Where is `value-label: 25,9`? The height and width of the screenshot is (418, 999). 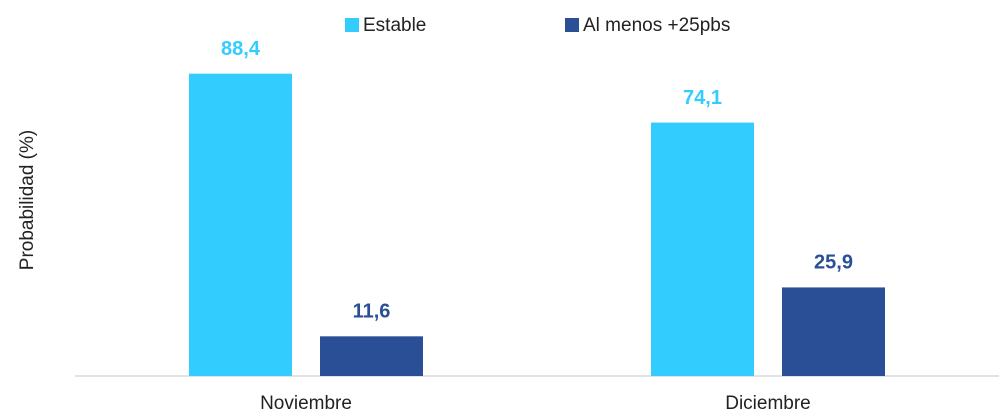
value-label: 25,9 is located at coordinates (833, 263).